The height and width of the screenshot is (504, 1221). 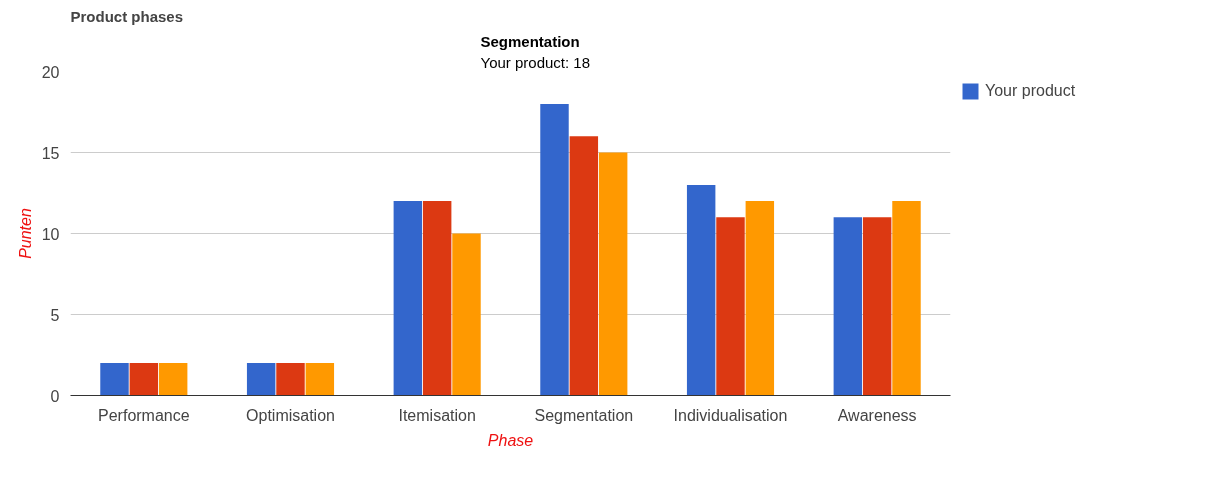 I want to click on y-tick-label: 0, so click(x=55, y=396).